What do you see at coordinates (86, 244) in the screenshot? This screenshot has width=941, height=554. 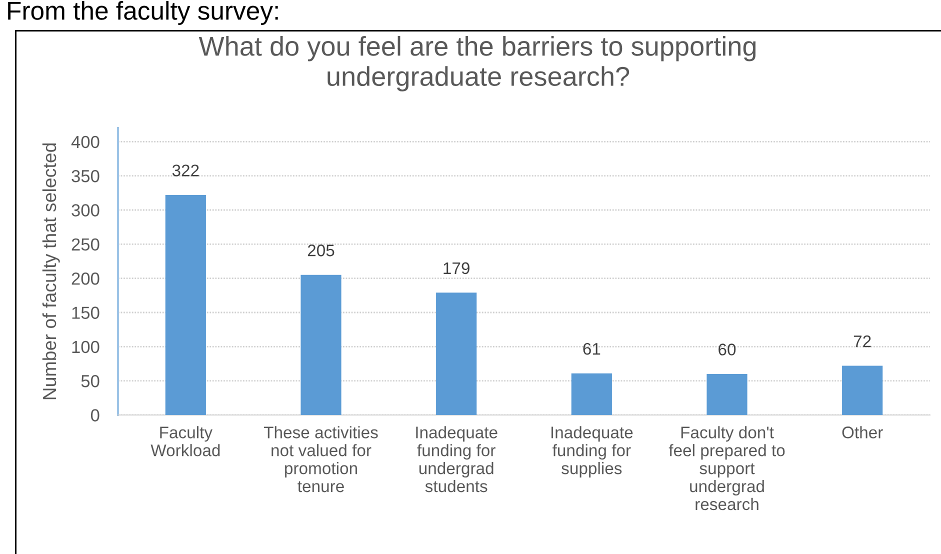 I see `y-tick-label: 250` at bounding box center [86, 244].